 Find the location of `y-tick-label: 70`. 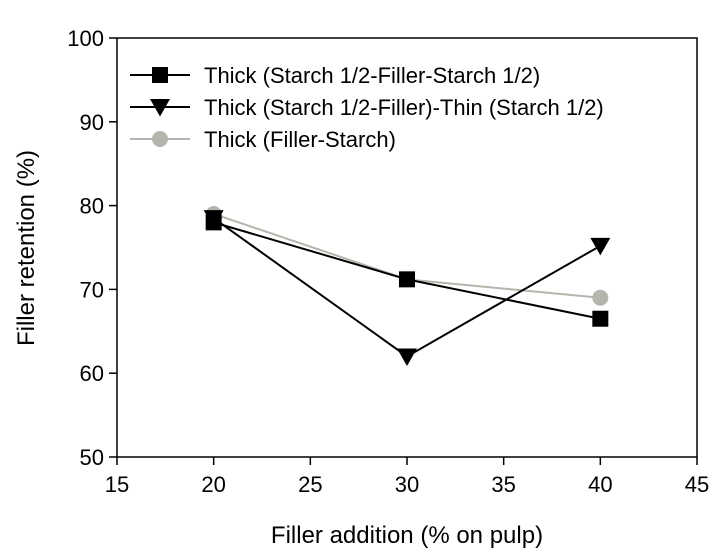

y-tick-label: 70 is located at coordinates (92, 289).